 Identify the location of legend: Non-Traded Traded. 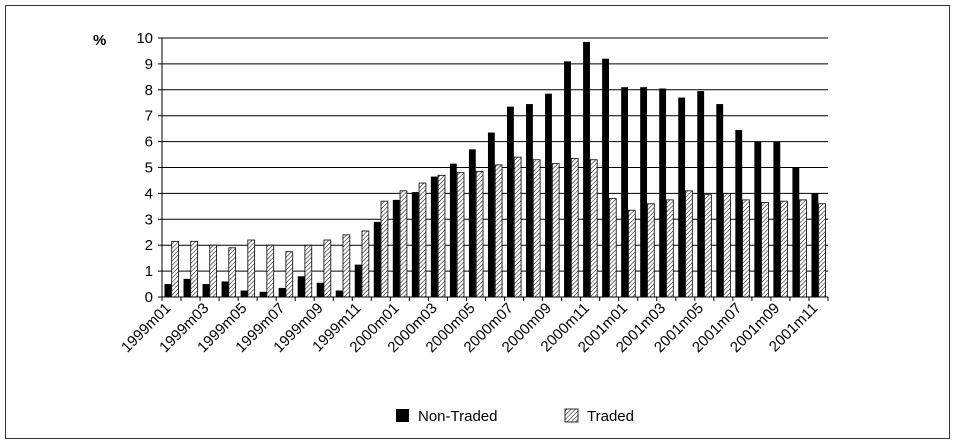
(515, 416).